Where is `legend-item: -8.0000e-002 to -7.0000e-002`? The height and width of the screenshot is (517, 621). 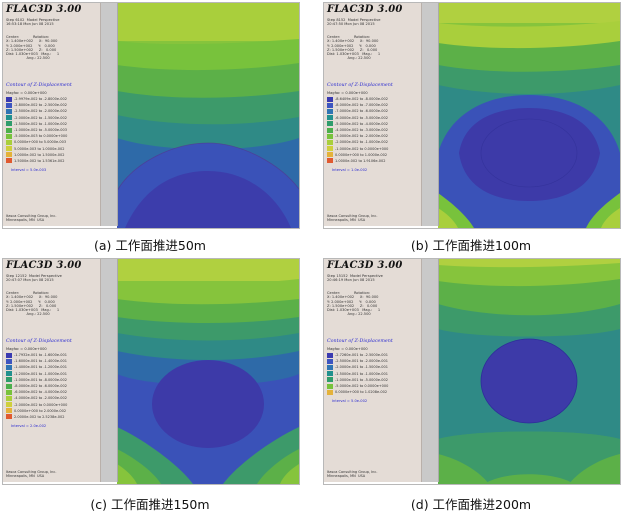
legend-item: -8.0000e-002 to -7.0000e-002 is located at coordinates (357, 105).